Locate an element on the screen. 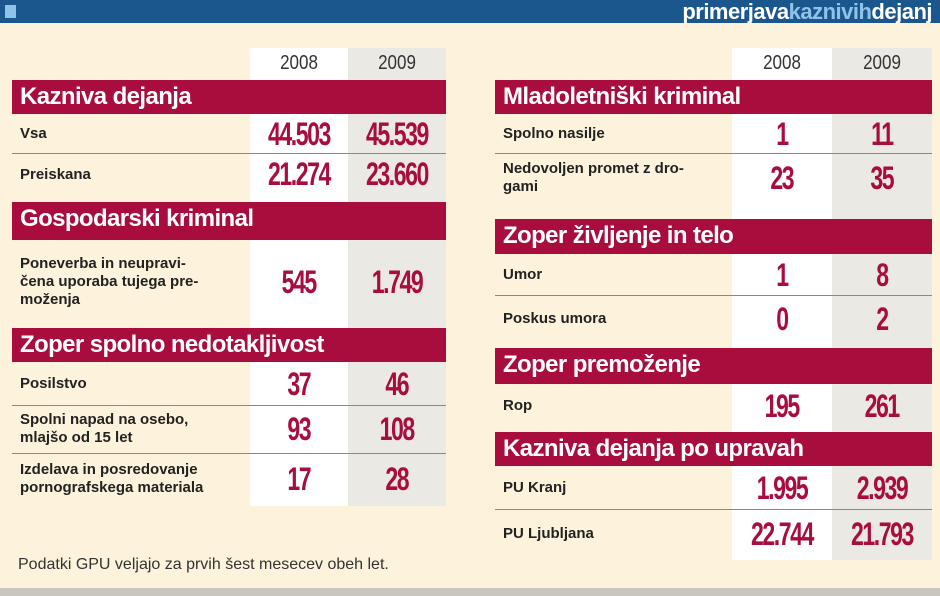 This screenshot has height=596, width=940. value-2008: 44.503 is located at coordinates (299, 133).